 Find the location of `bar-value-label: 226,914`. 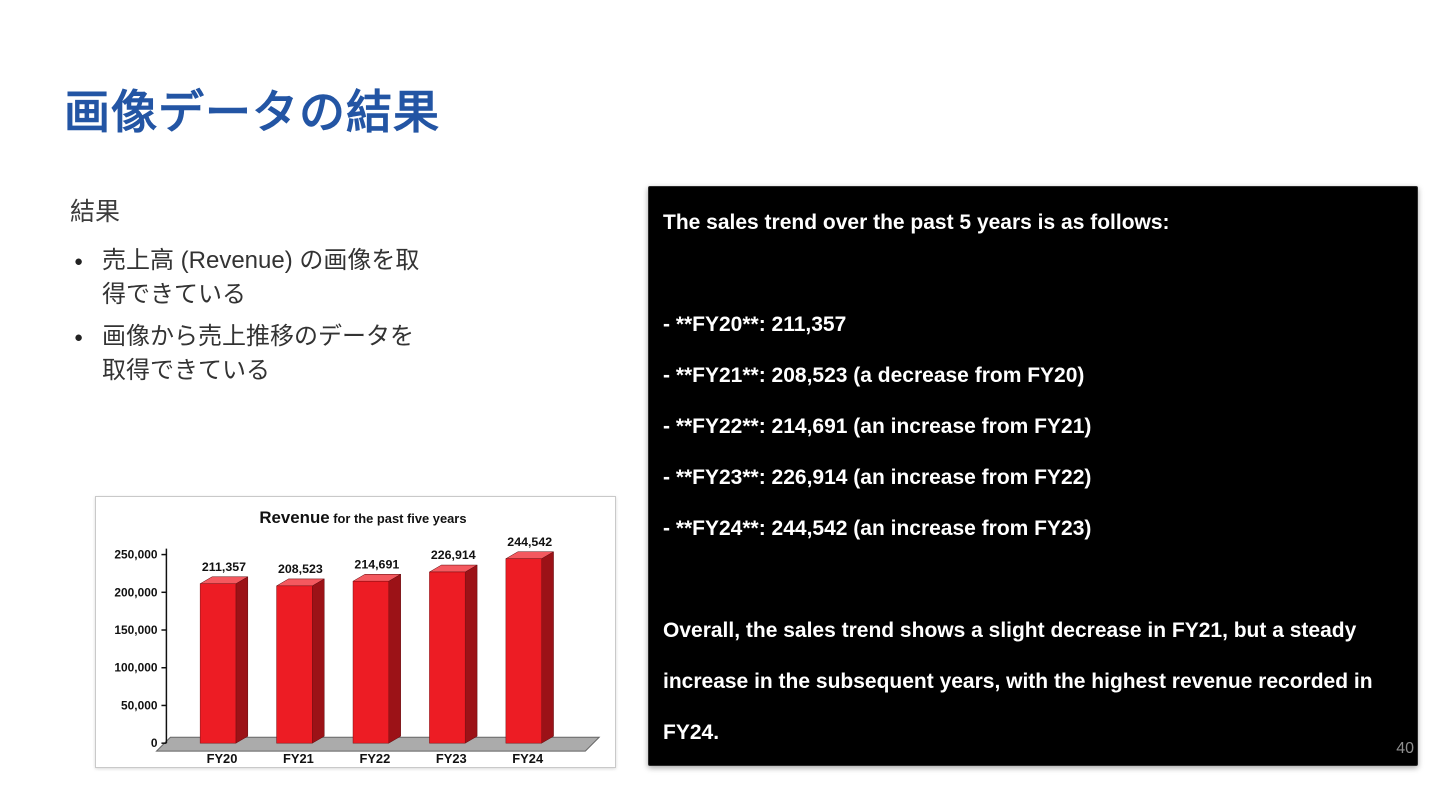

bar-value-label: 226,914 is located at coordinates (453, 555).